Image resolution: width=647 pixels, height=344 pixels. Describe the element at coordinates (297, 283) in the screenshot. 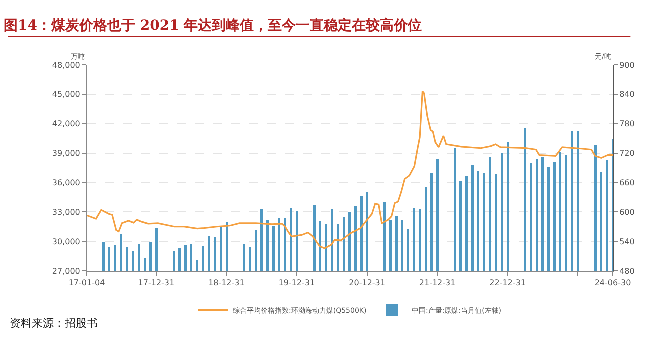

I see `x-tick-label: 19-12-31` at that location.